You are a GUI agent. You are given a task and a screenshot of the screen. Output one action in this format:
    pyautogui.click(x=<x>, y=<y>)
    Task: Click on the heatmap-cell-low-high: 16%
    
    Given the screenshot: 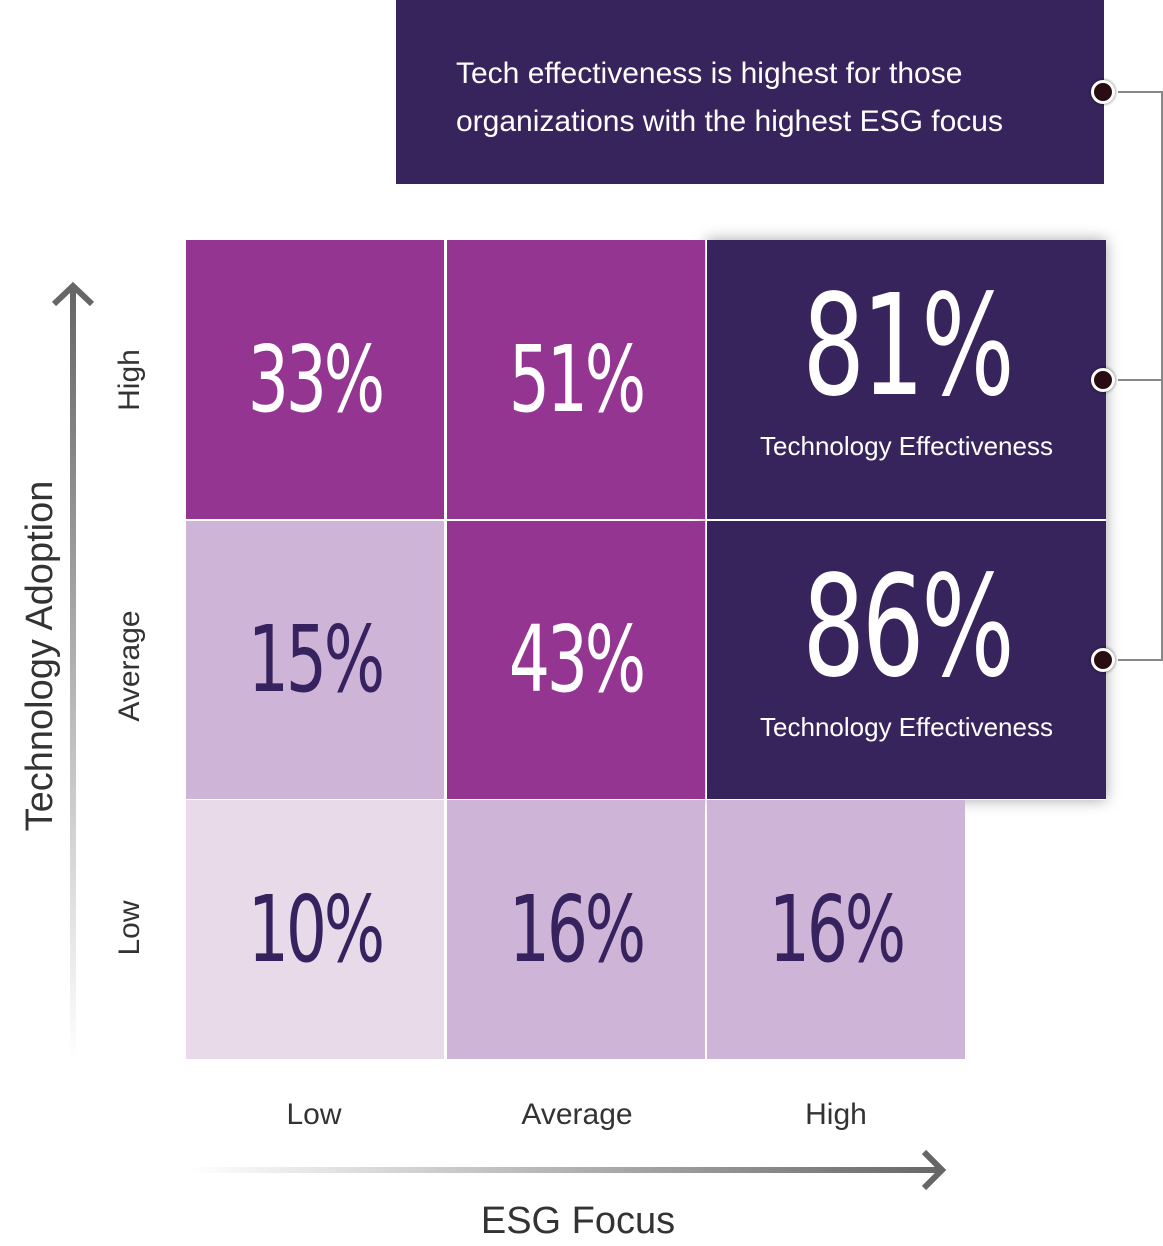 What is the action you would take?
    pyautogui.click(x=836, y=929)
    